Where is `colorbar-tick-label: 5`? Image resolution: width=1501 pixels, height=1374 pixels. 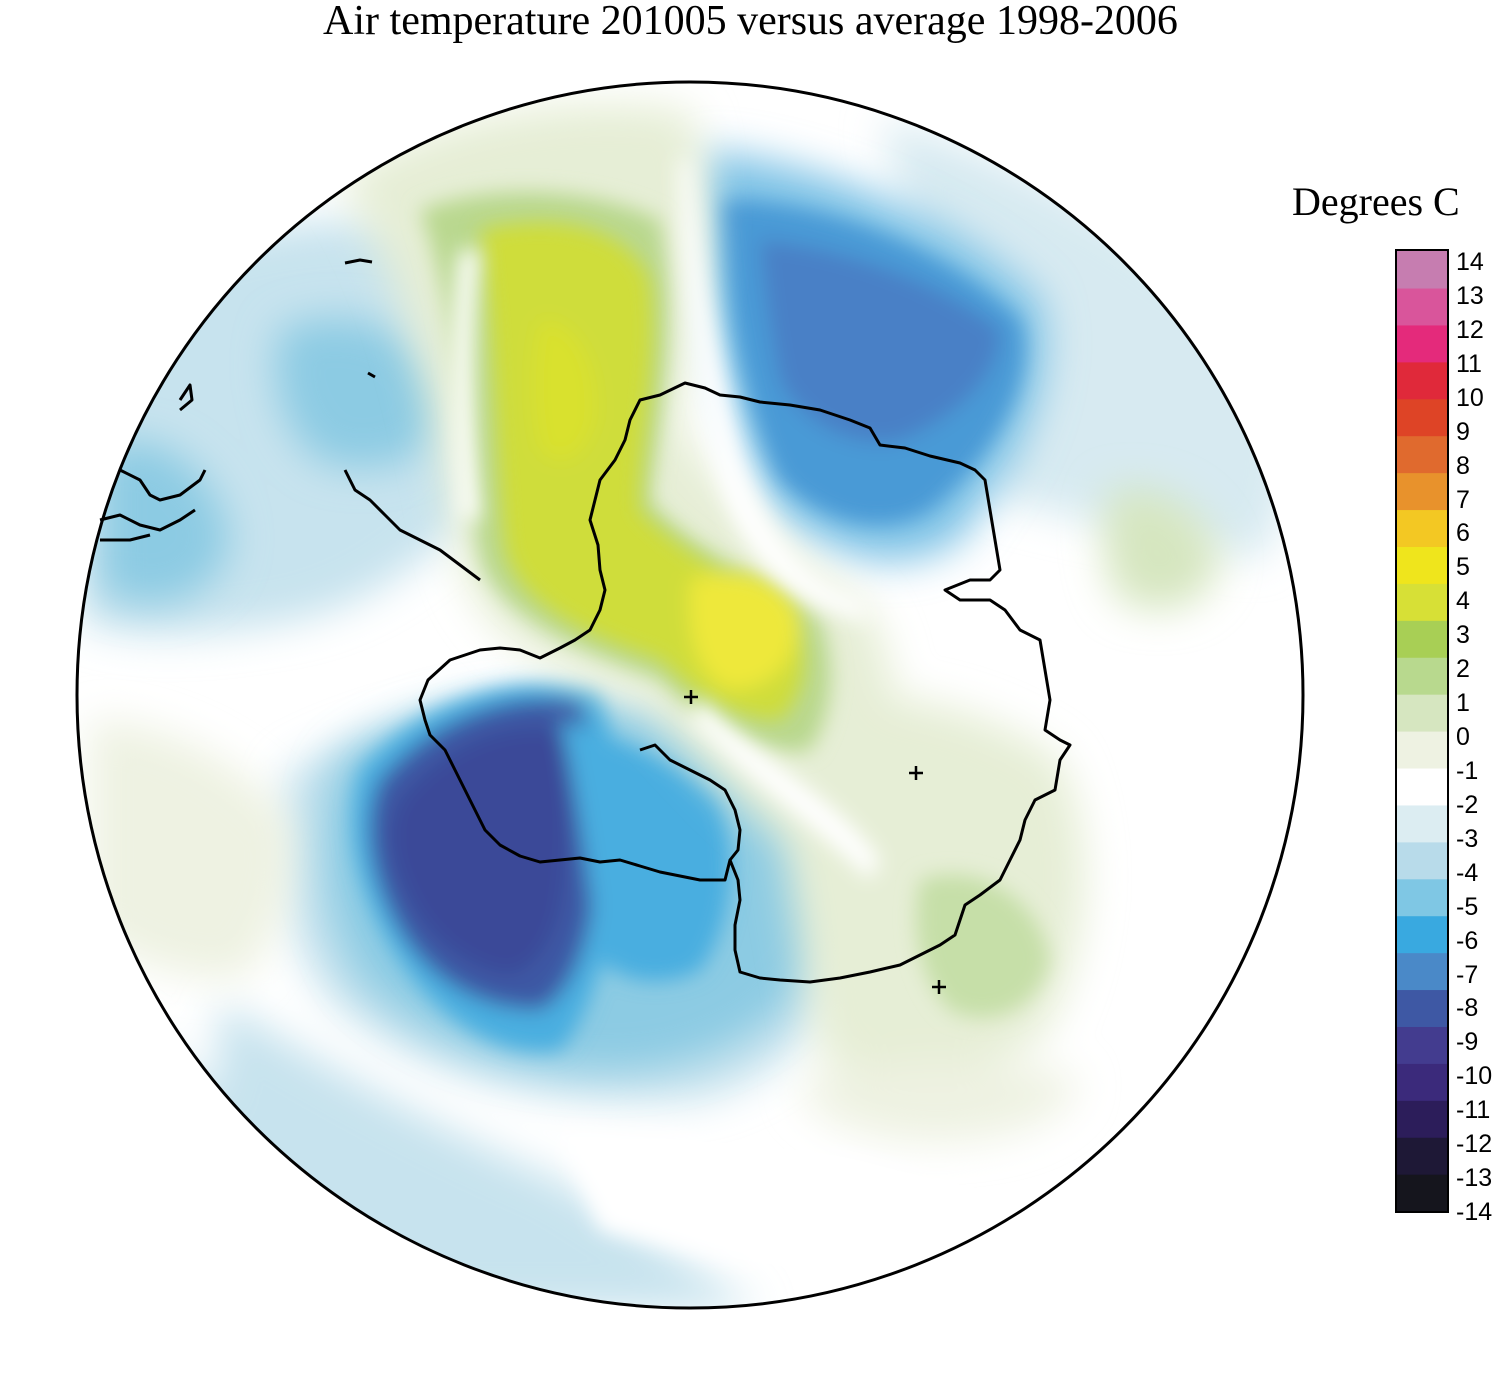 colorbar-tick-label: 5 is located at coordinates (1463, 567).